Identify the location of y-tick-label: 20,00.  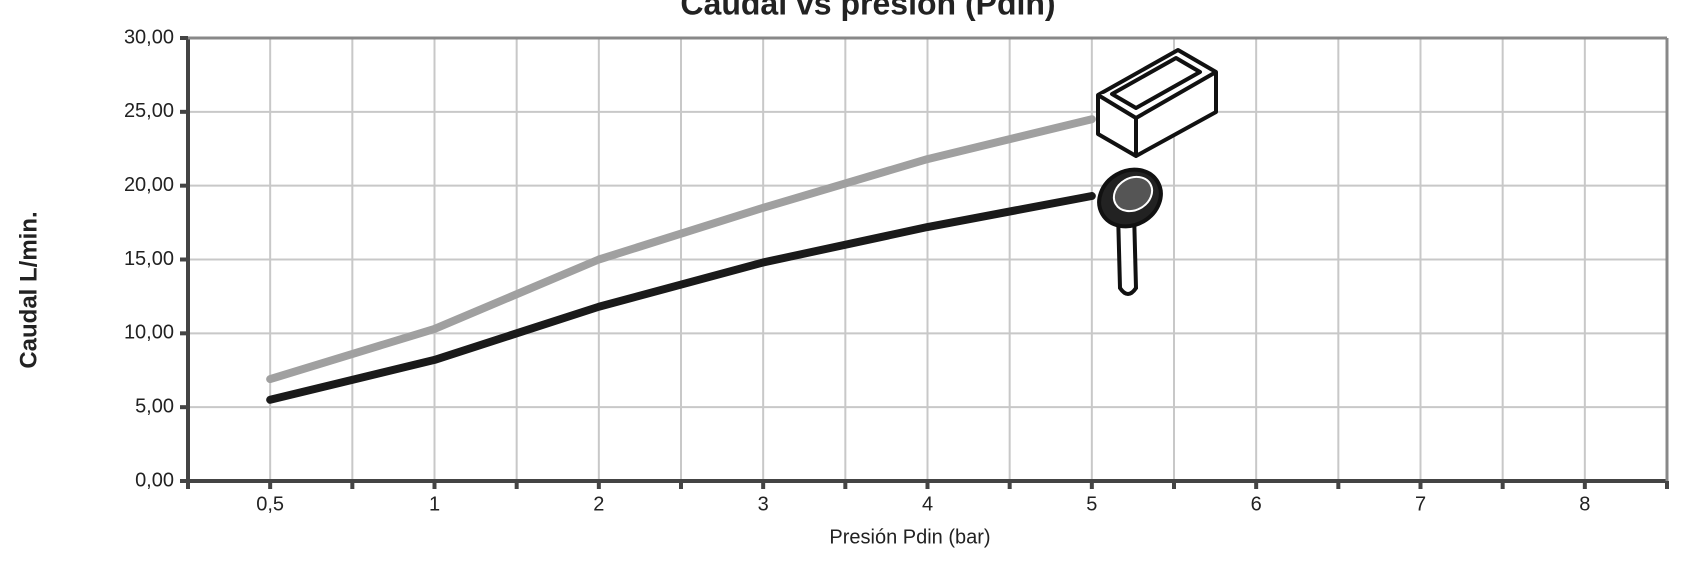
(149, 185).